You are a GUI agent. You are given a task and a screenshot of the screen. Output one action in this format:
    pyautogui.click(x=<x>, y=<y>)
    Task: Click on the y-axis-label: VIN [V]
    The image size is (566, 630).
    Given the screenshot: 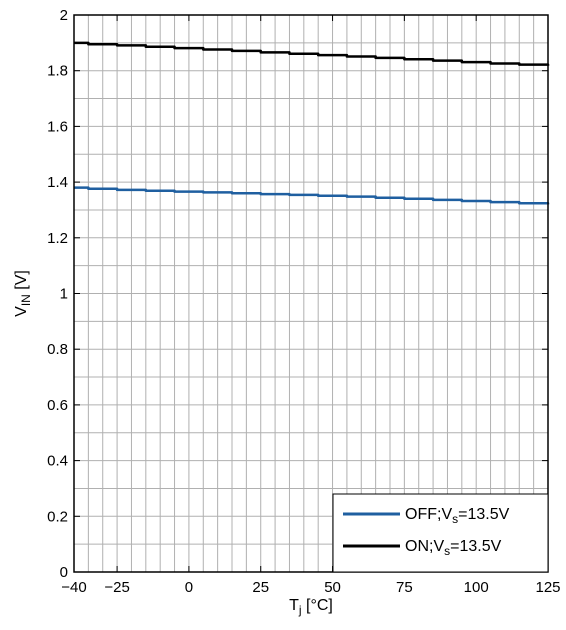 What is the action you would take?
    pyautogui.click(x=23, y=293)
    